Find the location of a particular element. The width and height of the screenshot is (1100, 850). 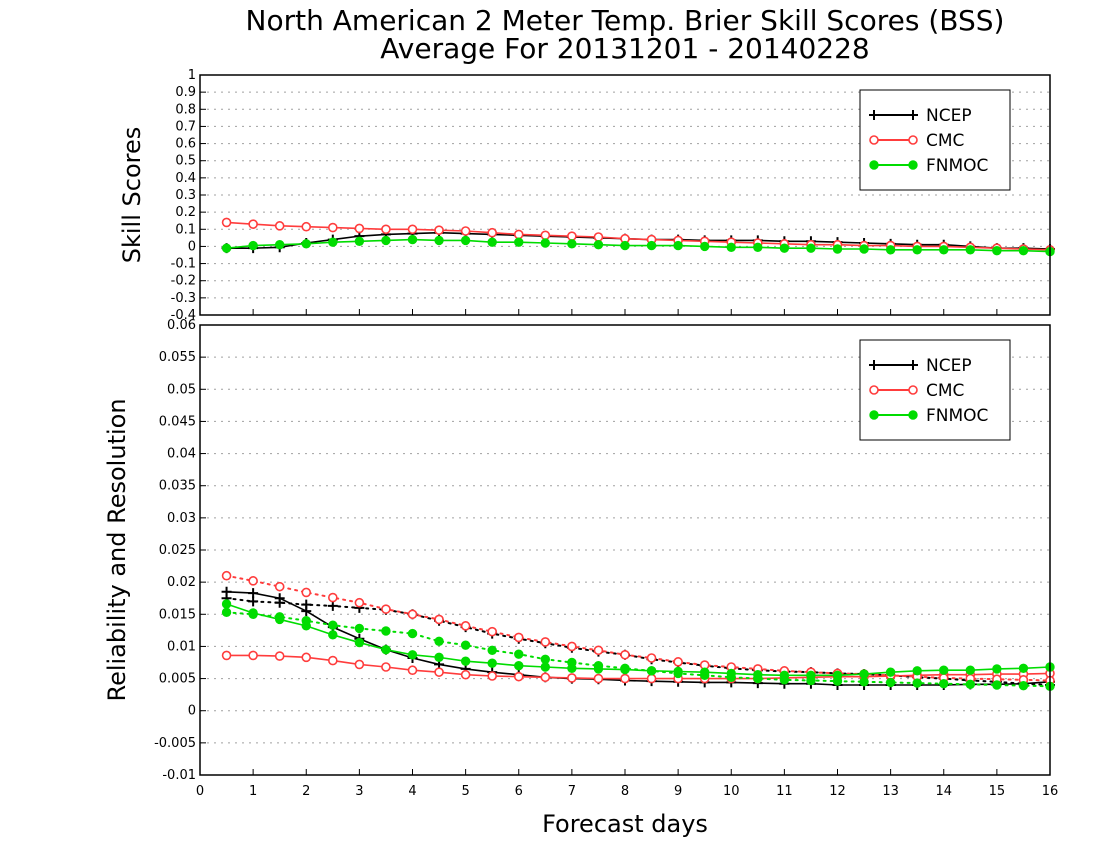

top-y-tick-label: -0.2 is located at coordinates (183, 281).